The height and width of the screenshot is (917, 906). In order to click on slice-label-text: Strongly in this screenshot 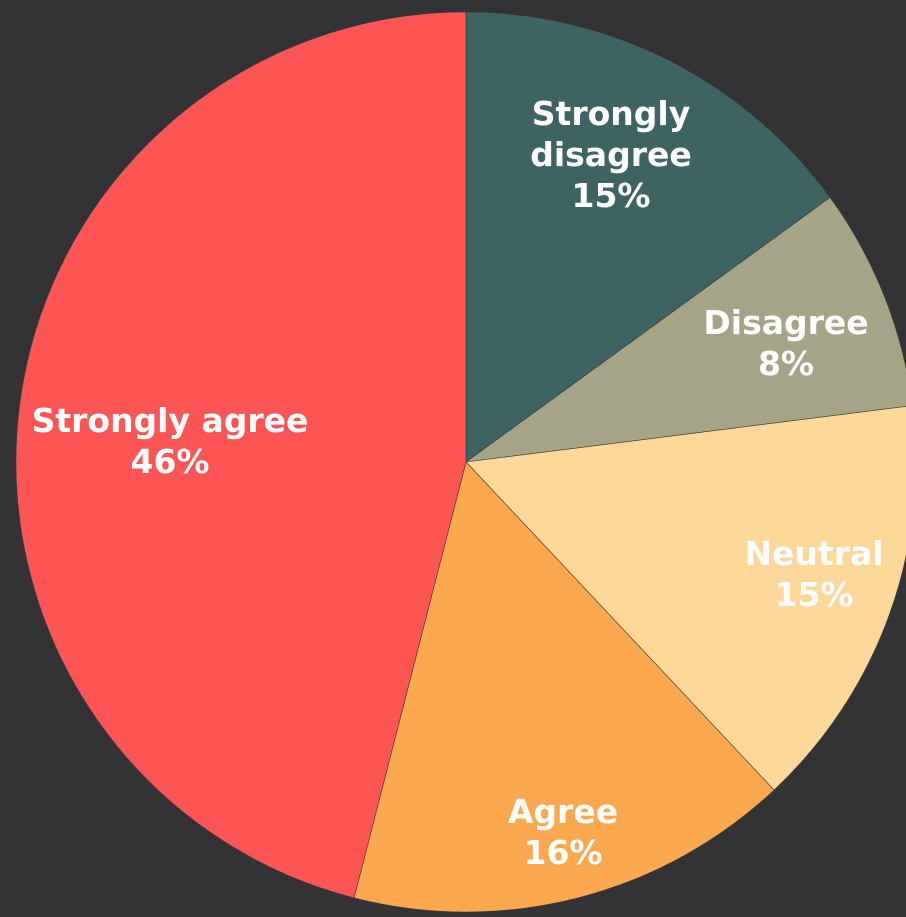, I will do `click(611, 113)`.